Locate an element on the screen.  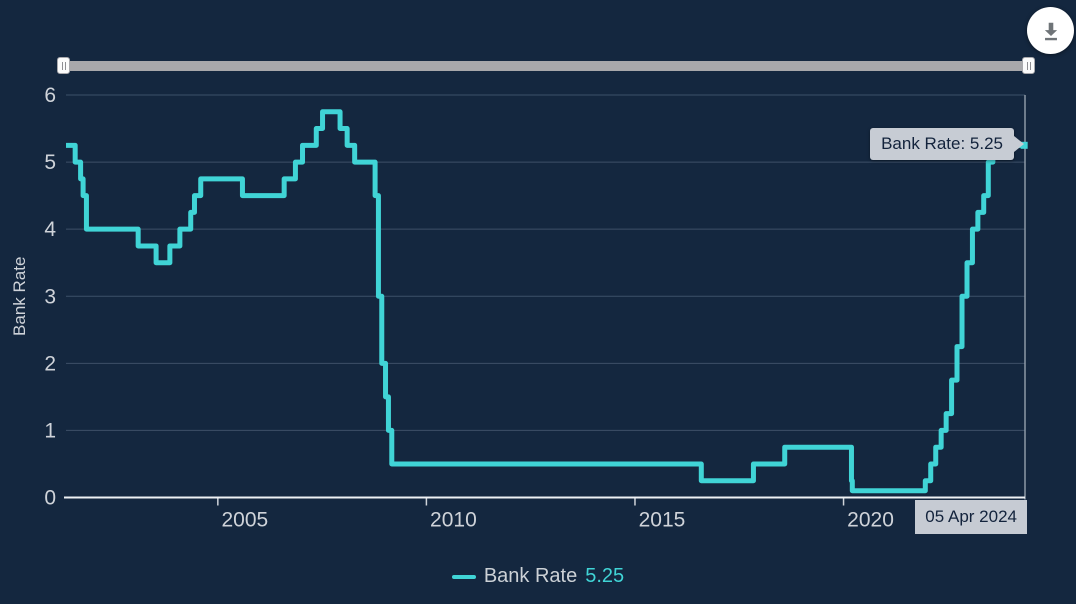
legend: Bank Rate 5.25 is located at coordinates (538, 576).